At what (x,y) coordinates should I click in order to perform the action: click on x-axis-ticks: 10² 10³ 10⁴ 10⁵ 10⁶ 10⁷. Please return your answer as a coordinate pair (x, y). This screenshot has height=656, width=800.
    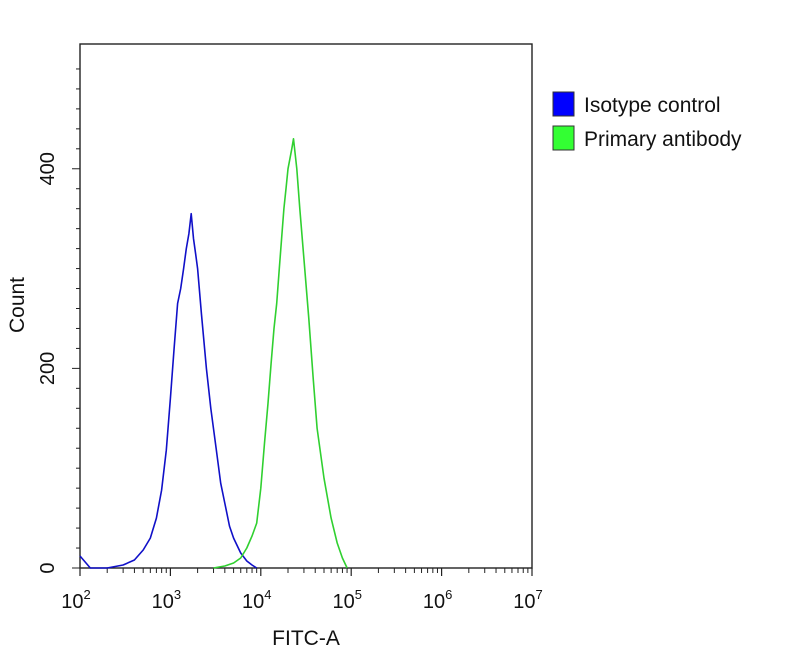
    Looking at the image, I should click on (302, 590).